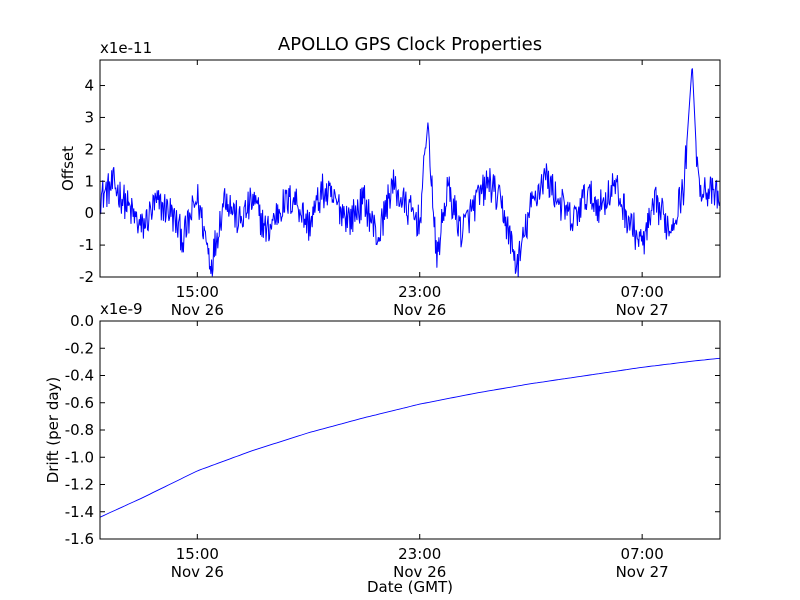  I want to click on y-tick-label: 4, so click(89, 86).